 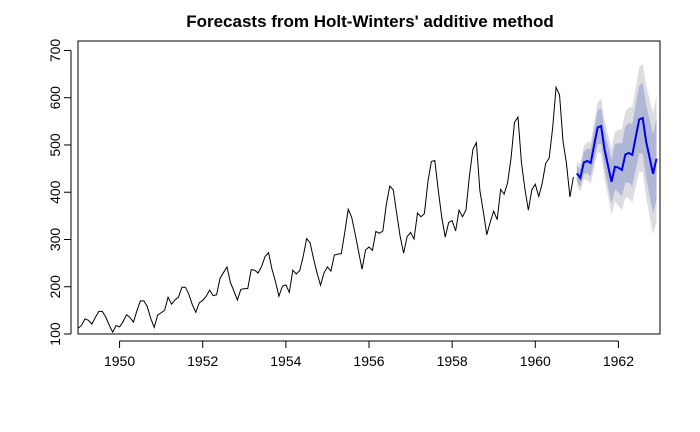 I want to click on x-tick-label: 1956, so click(x=368, y=361).